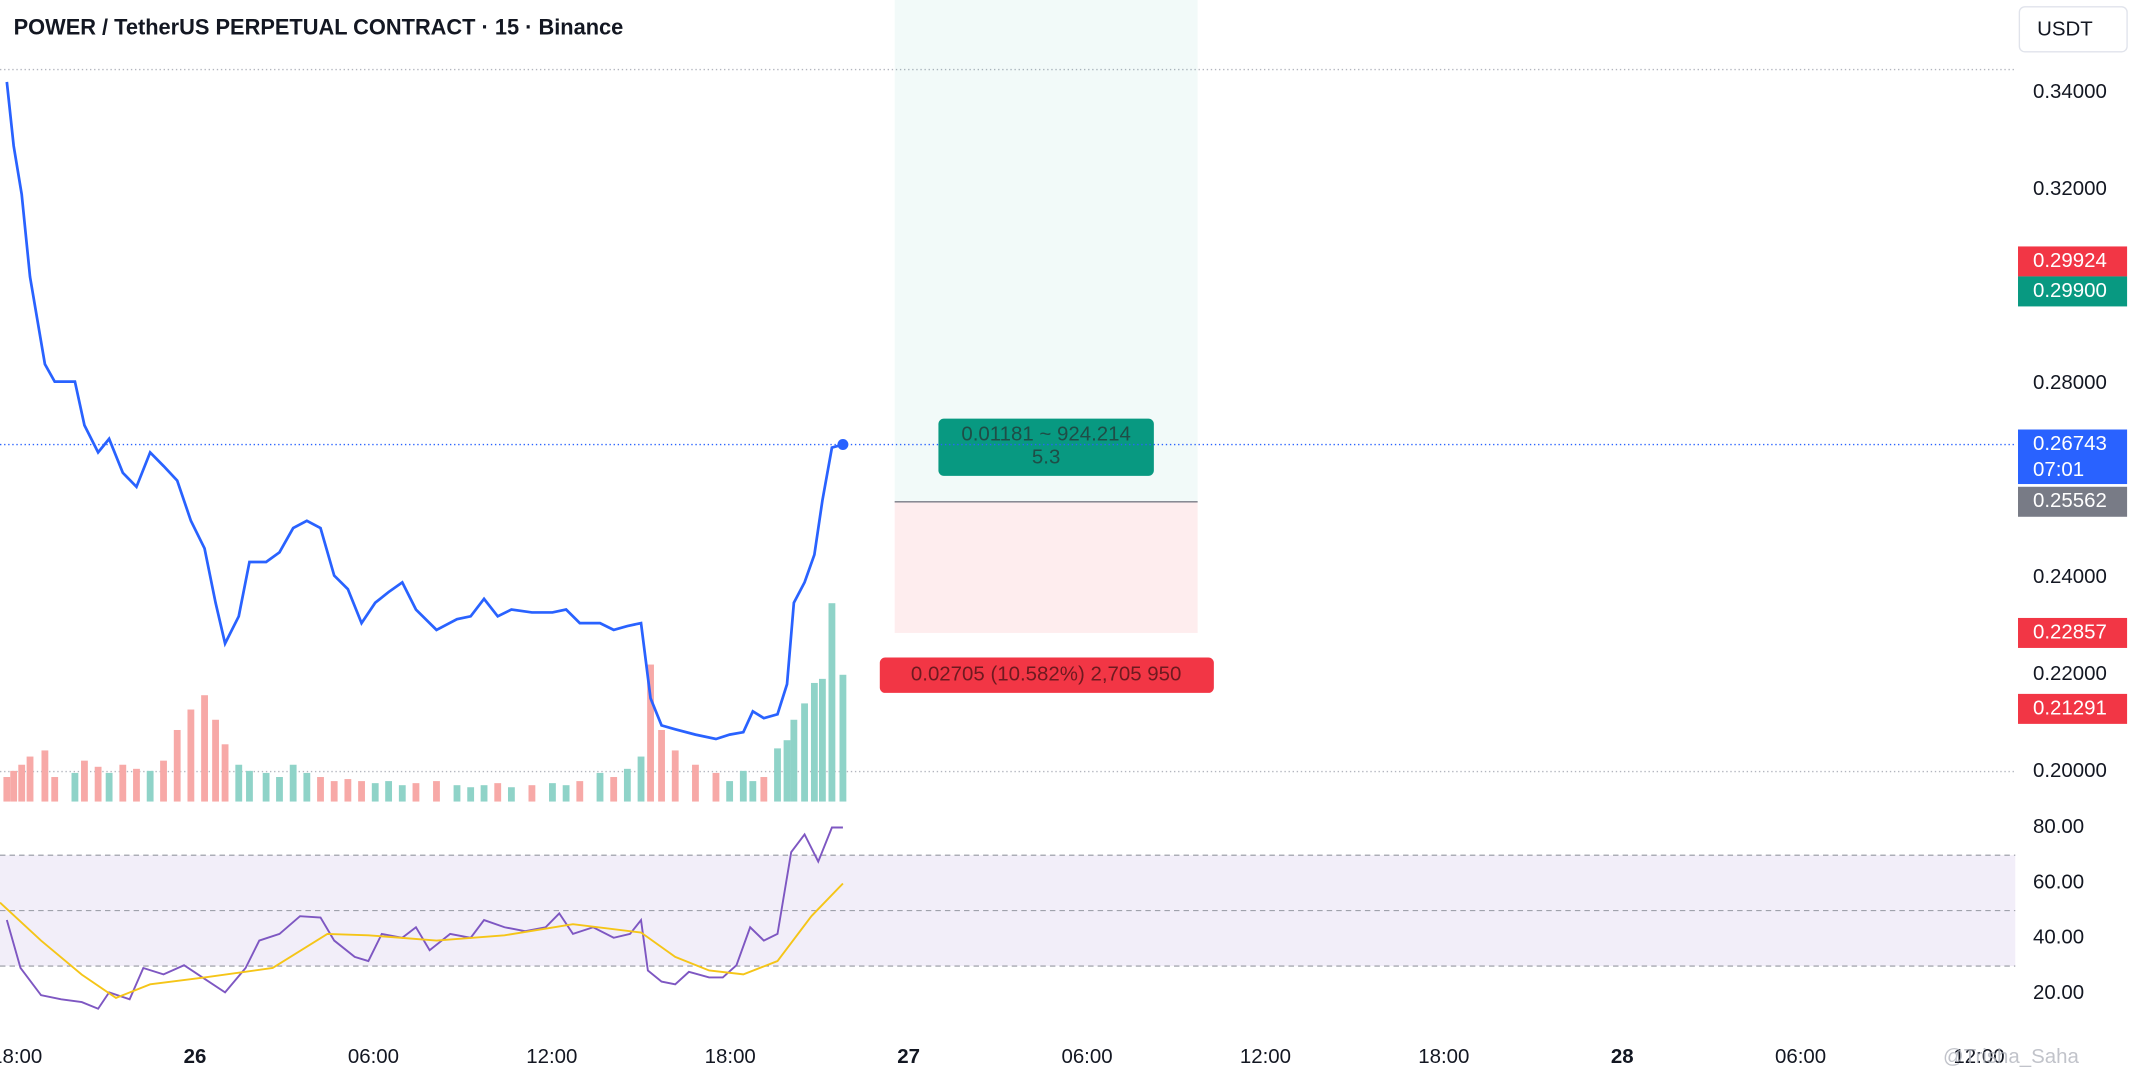 The height and width of the screenshot is (1081, 2138). I want to click on target-label-box, so click(1046, 447).